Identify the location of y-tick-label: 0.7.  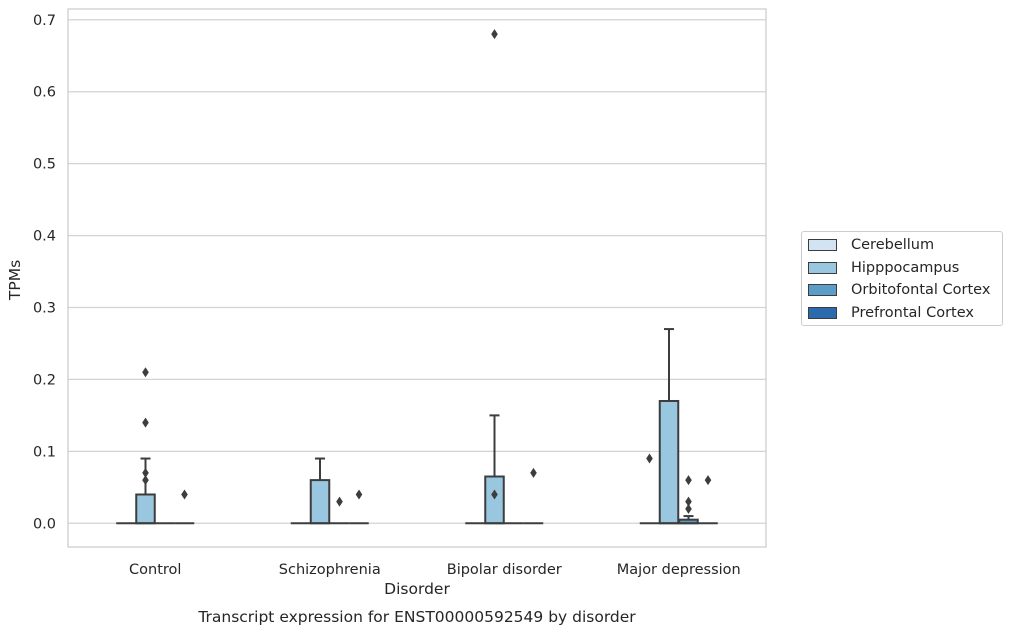
(44, 21).